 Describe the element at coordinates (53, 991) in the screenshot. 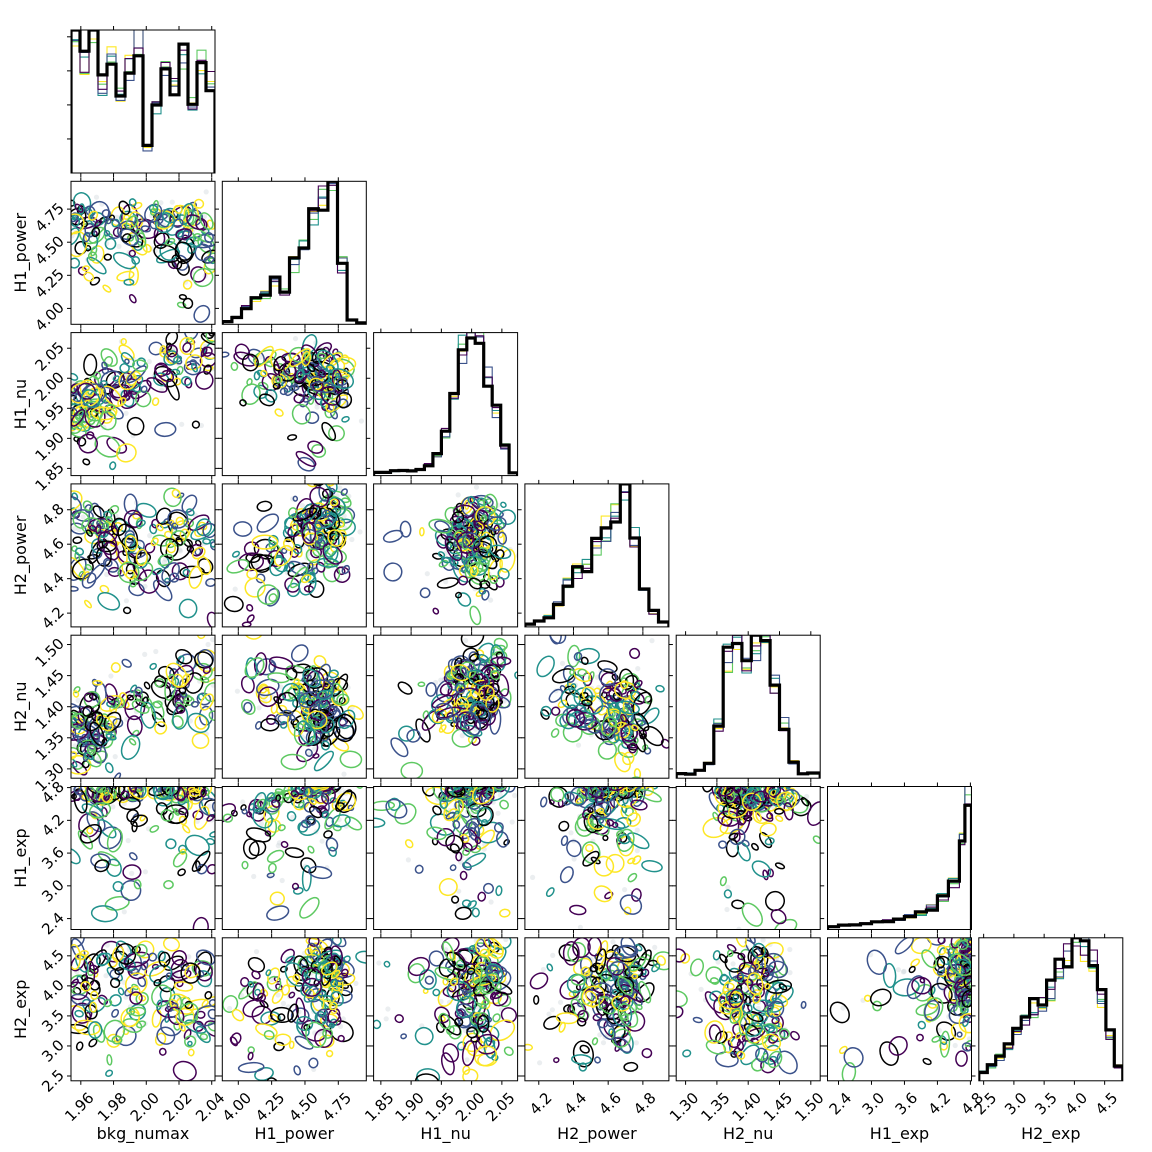

I see `y-tick-label: 4.0` at that location.